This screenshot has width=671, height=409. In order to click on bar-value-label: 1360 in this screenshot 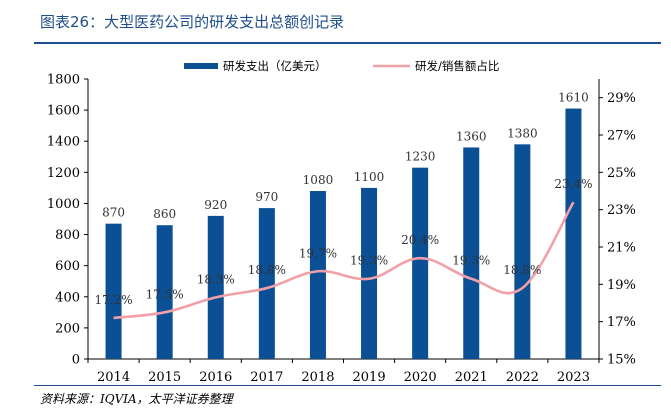, I will do `click(471, 136)`.